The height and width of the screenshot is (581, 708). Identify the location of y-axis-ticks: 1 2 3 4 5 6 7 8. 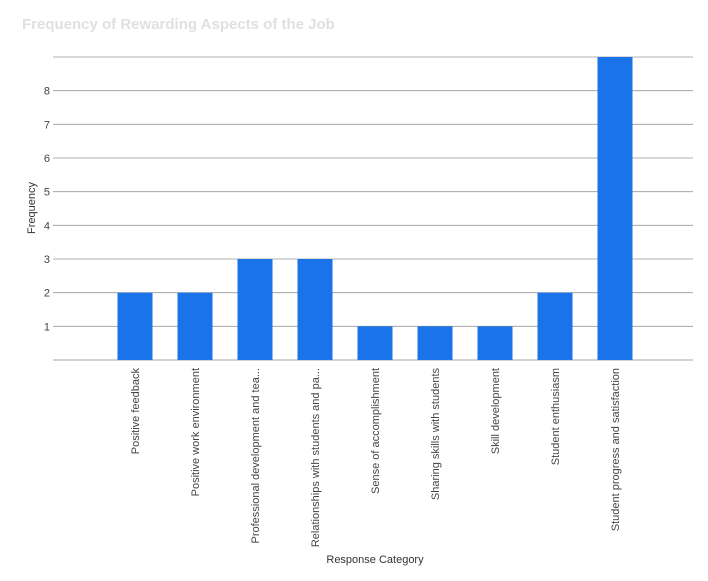
(47, 210).